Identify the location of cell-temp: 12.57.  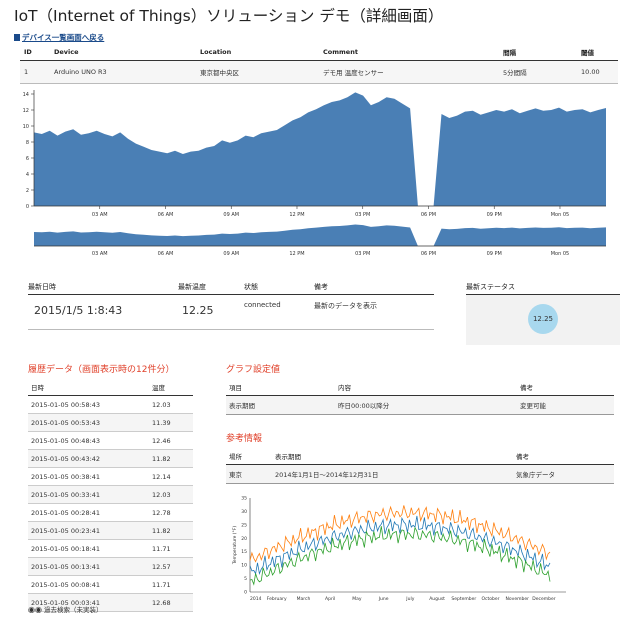
(171, 566).